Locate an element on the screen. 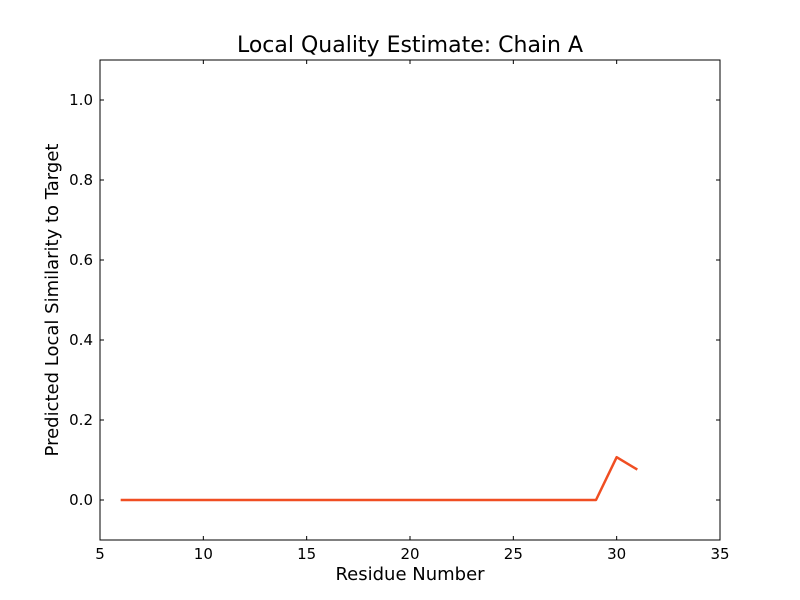 This screenshot has width=800, height=600. y-axis-label: Predicted Local Similarity to Target is located at coordinates (52, 300).